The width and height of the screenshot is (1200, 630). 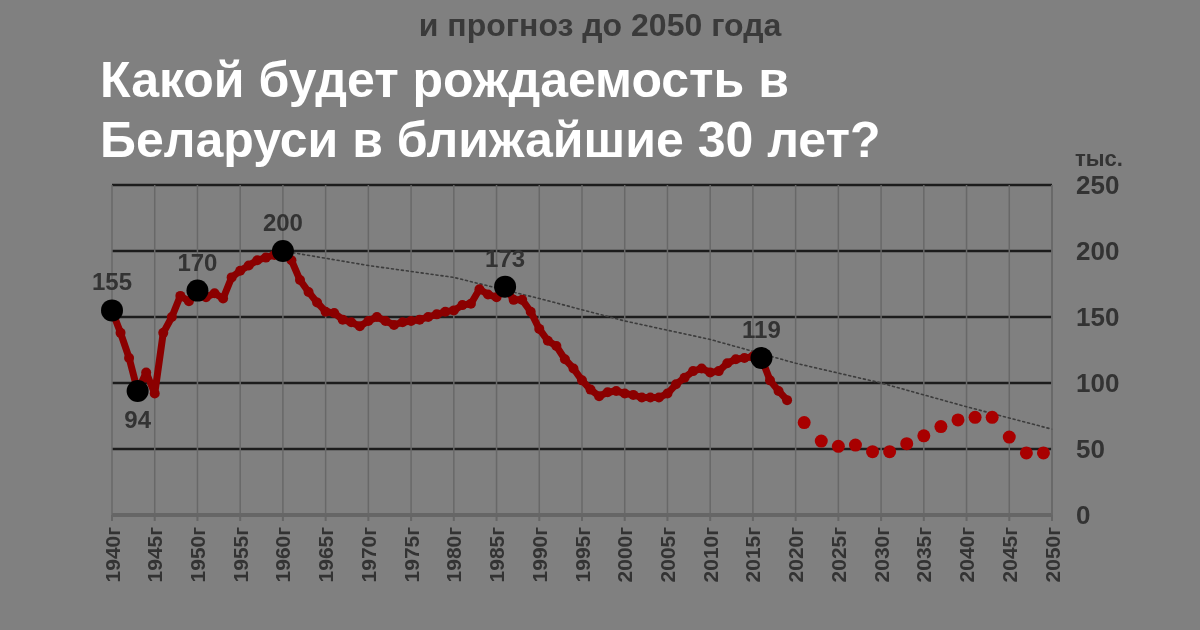 I want to click on x-tick-label: 2005г, so click(x=668, y=554).